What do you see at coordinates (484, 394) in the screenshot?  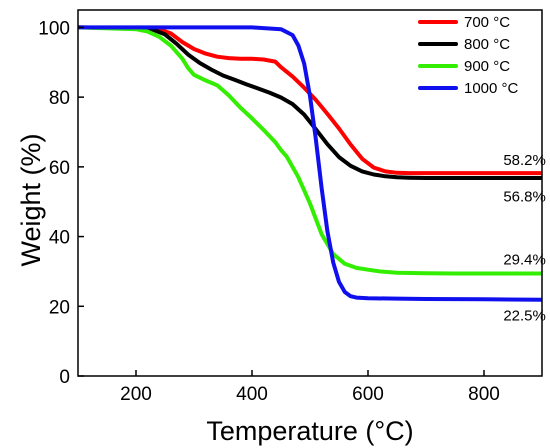 I see `x-tick-label: 800` at bounding box center [484, 394].